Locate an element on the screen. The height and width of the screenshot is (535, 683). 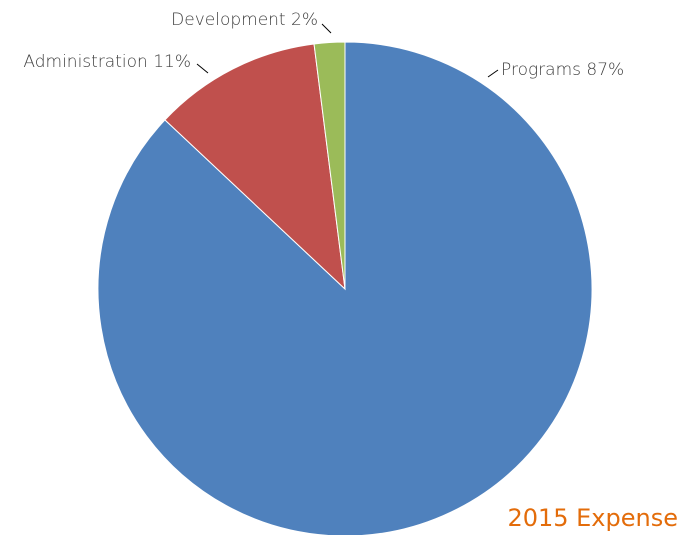
chart-title: 2015 Expense is located at coordinates (592, 518).